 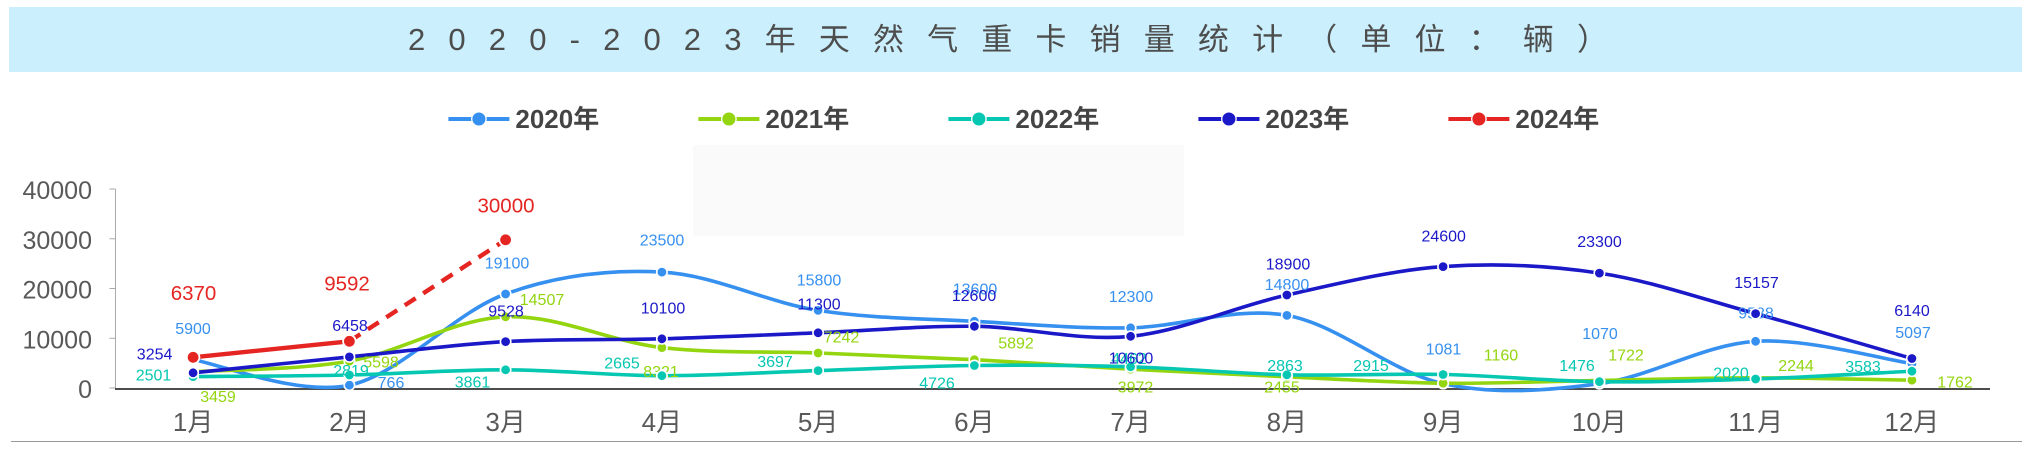 What do you see at coordinates (1501, 356) in the screenshot?
I see `svg-text: 1160` at bounding box center [1501, 356].